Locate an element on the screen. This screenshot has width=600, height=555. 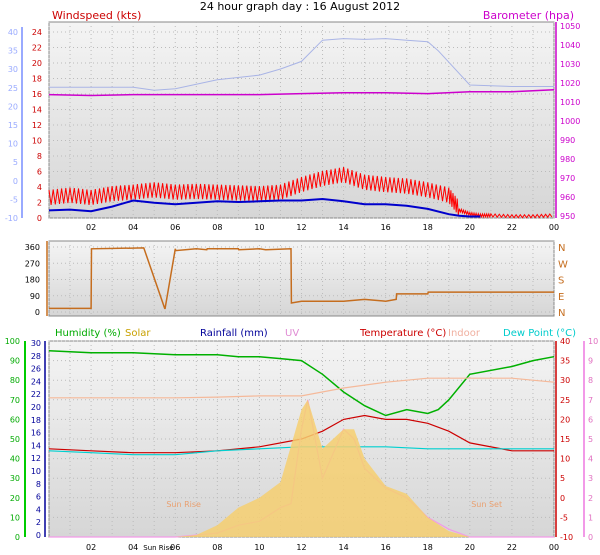
temperature-line is located at coordinates (301, 434).